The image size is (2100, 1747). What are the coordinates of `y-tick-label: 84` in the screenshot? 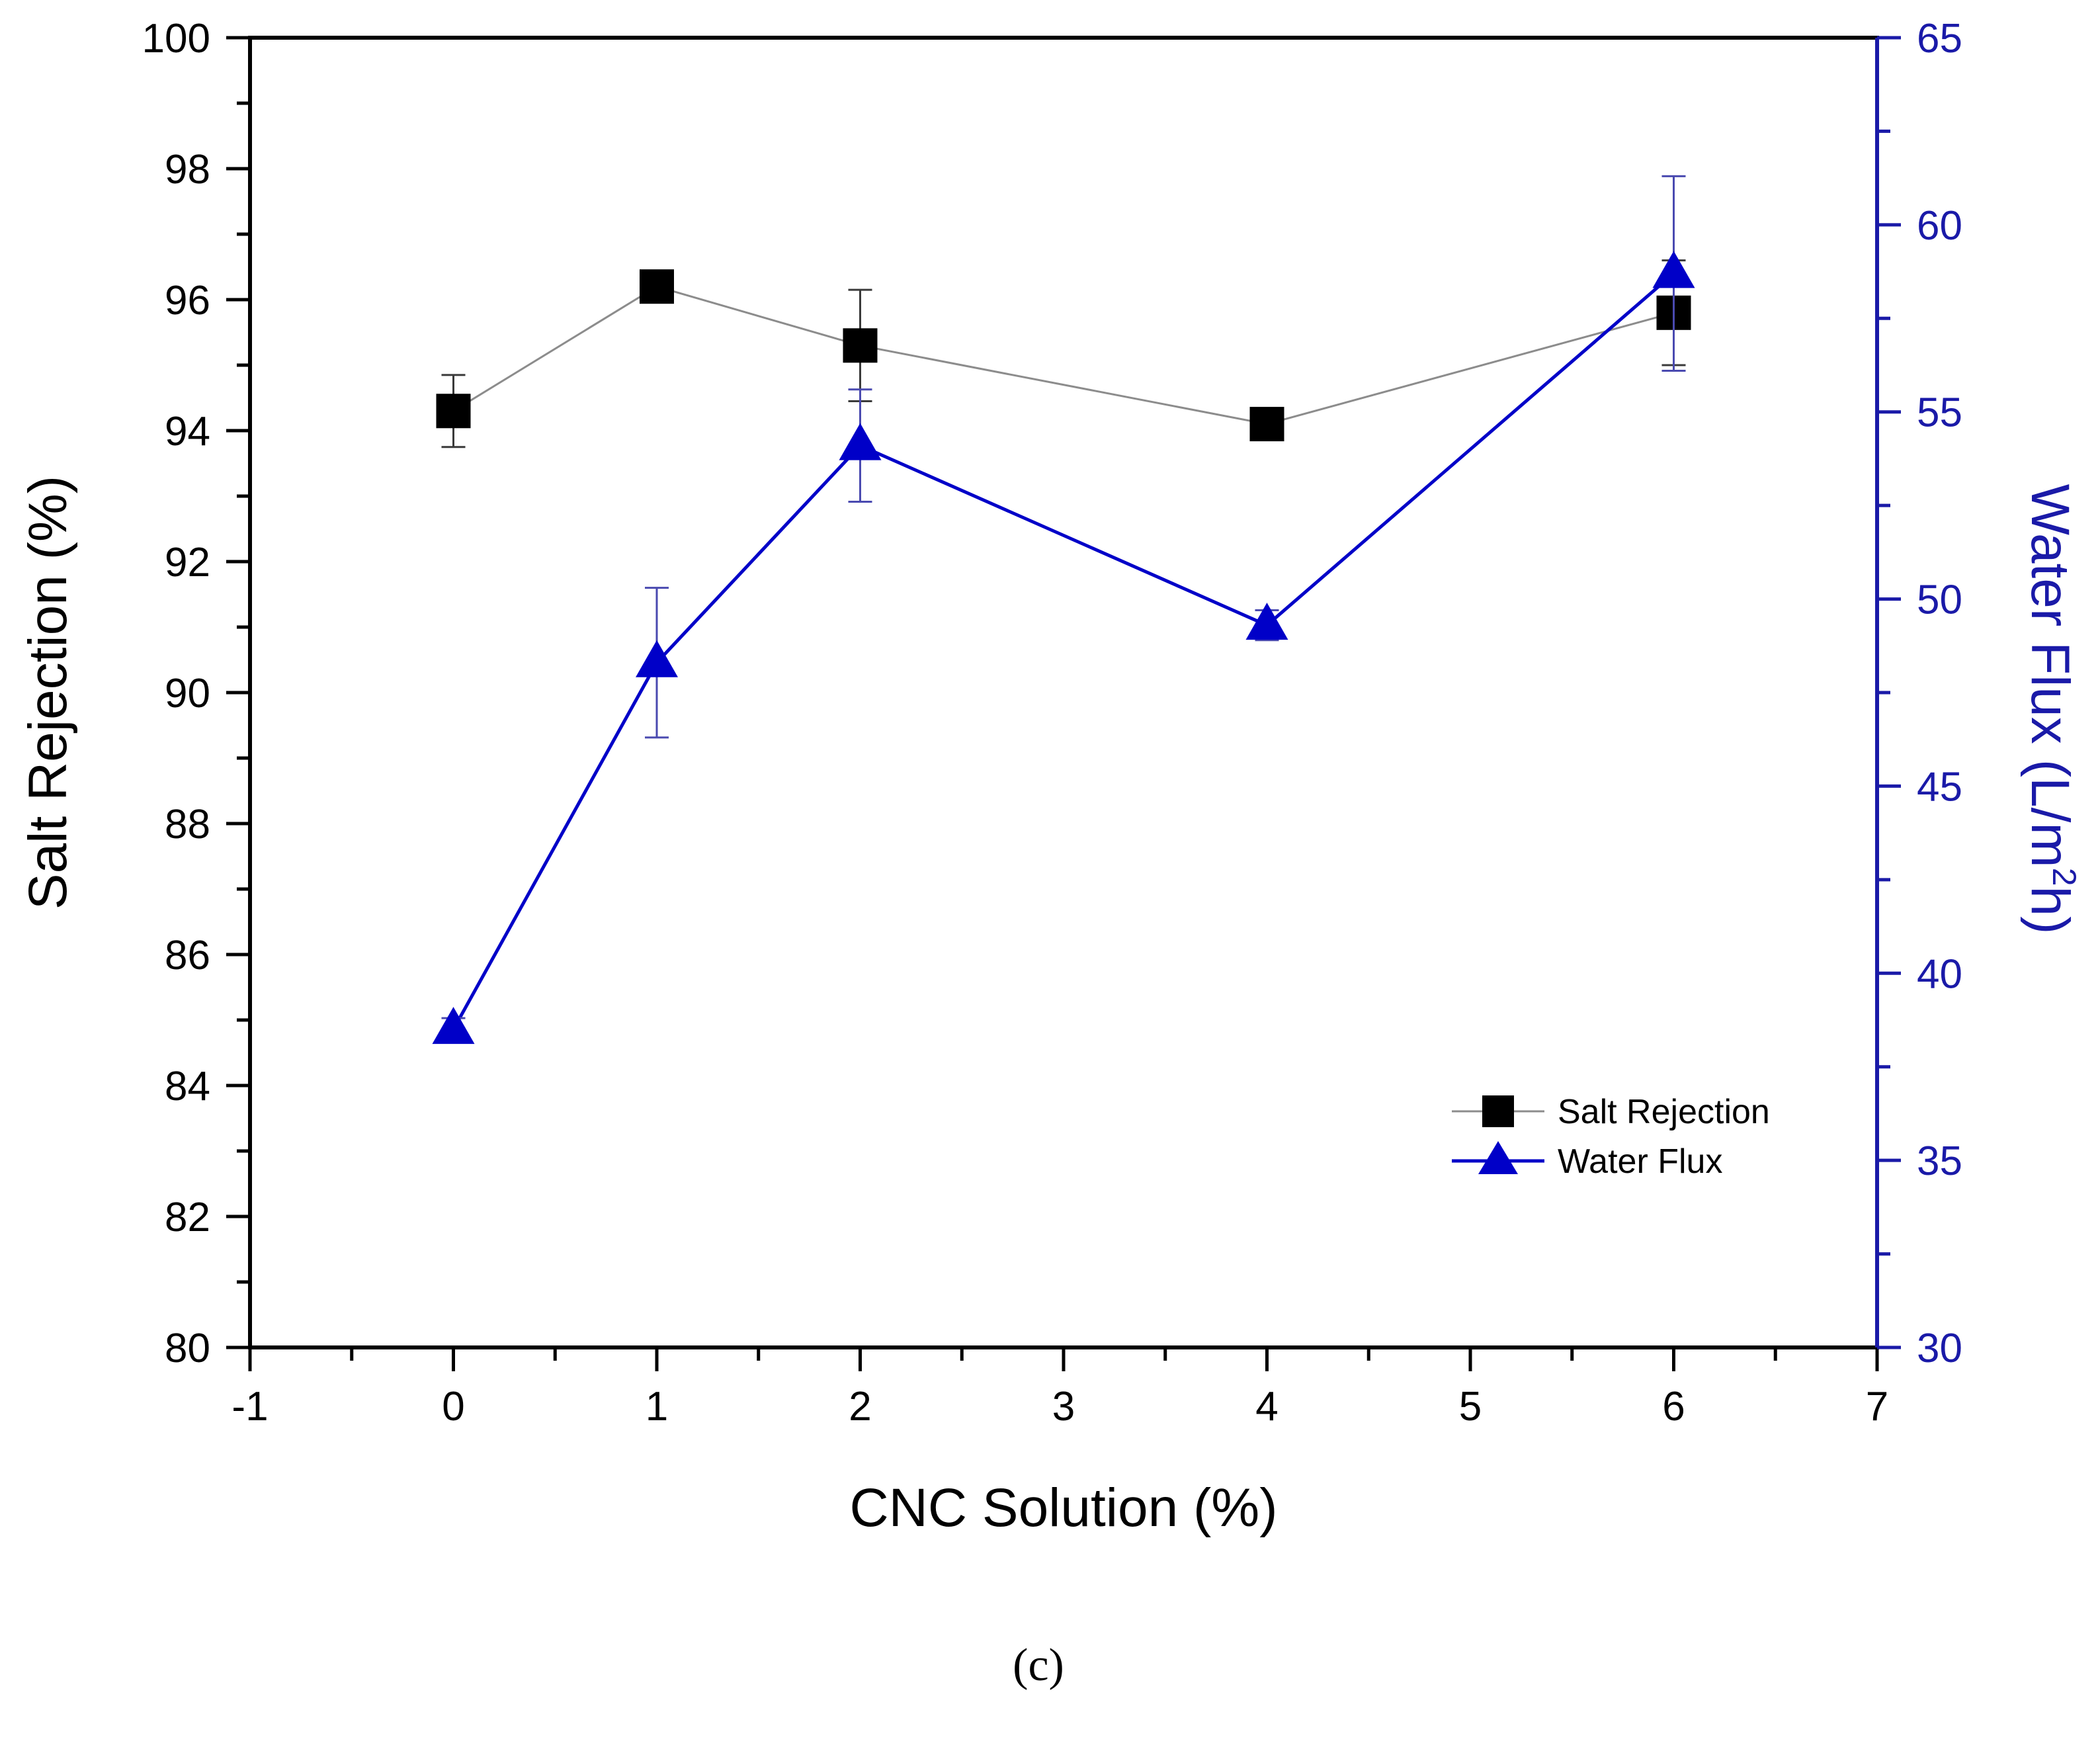 It's located at (187, 1087).